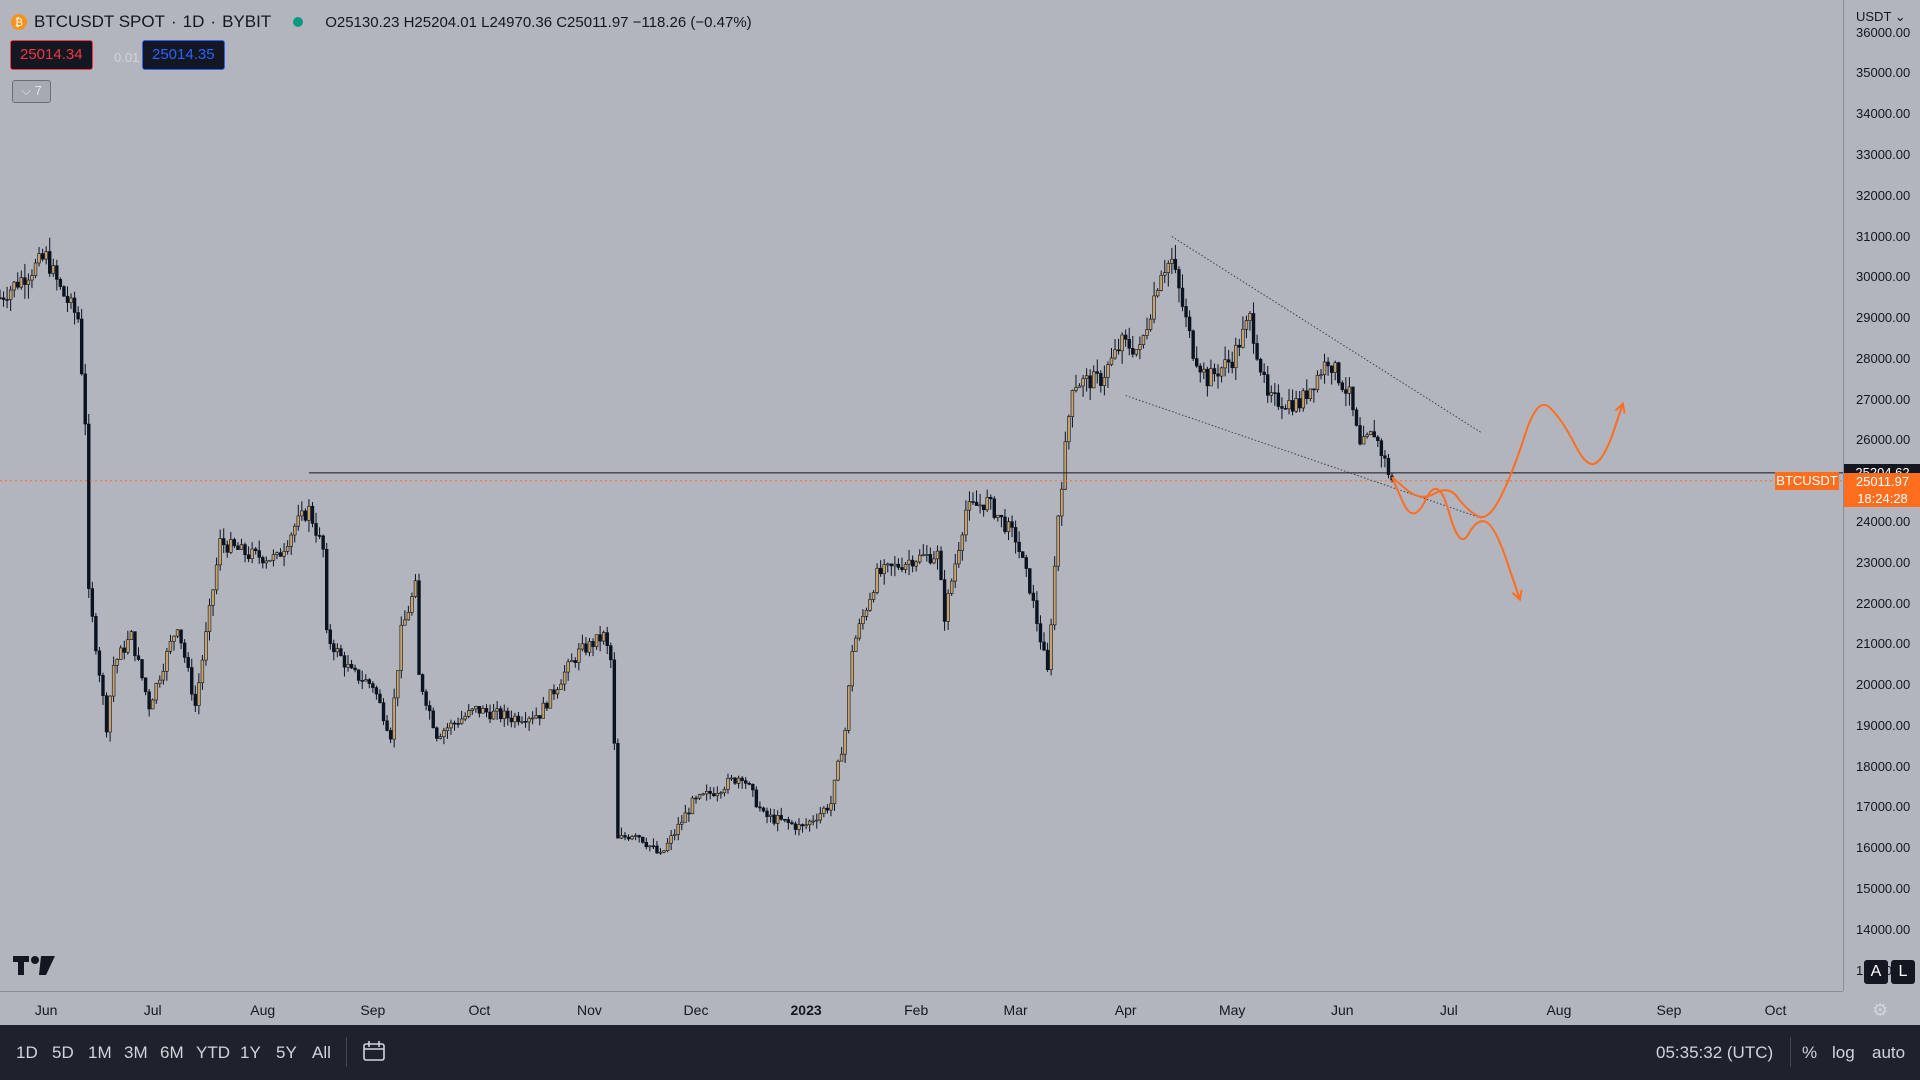  I want to click on time-tick-label: 2023, so click(806, 1010).